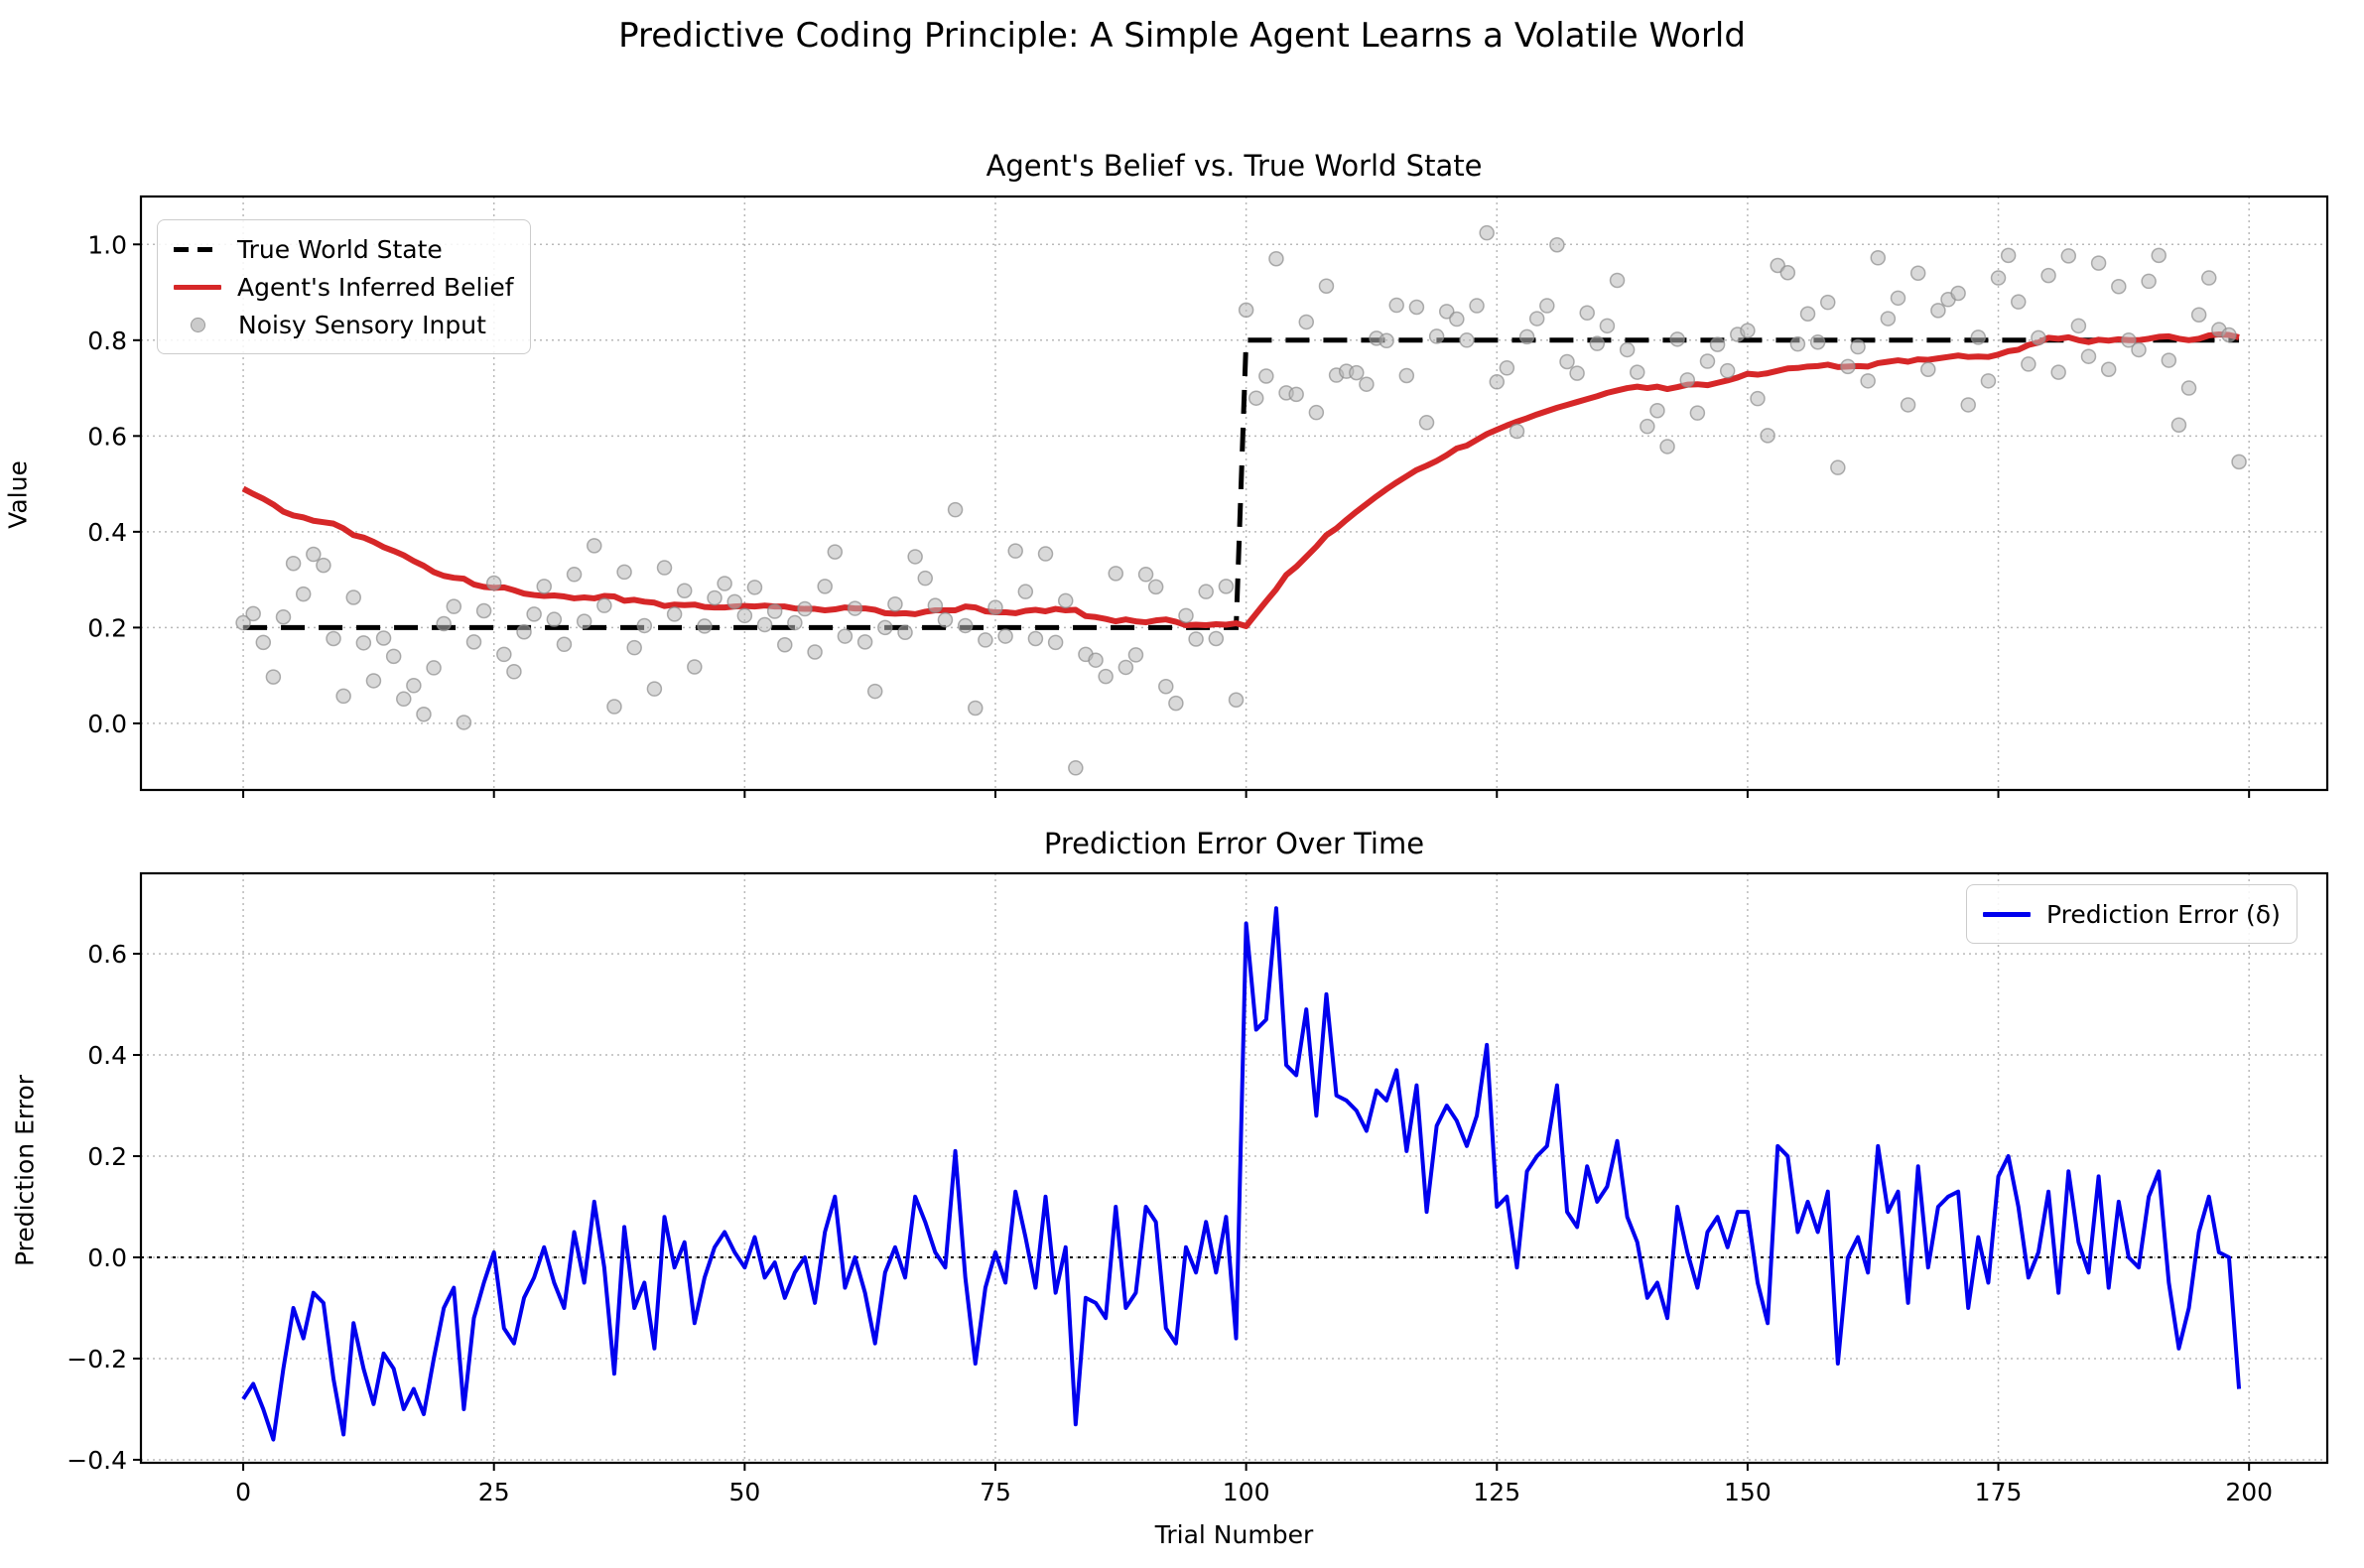  I want to click on red-line-swatch-icon, so click(197, 287).